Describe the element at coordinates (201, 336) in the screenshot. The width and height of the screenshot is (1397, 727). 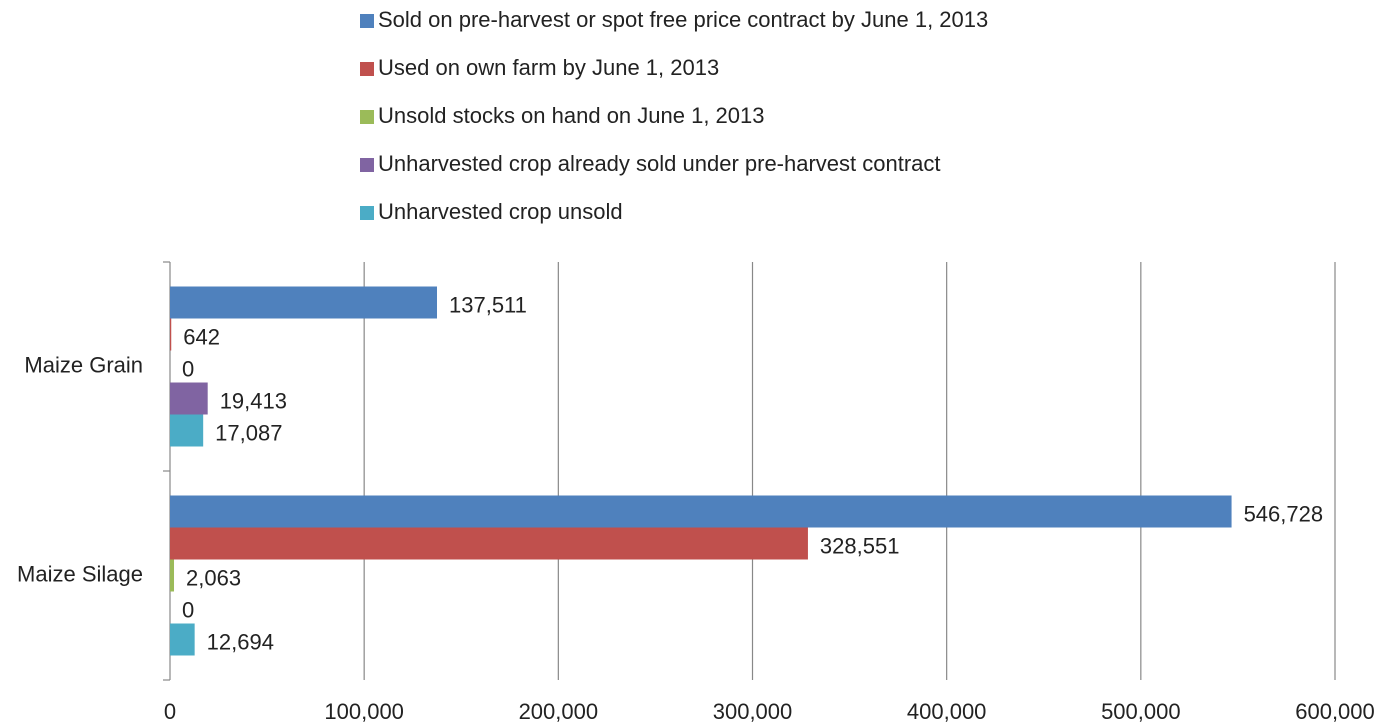
I see `data-label: 642` at that location.